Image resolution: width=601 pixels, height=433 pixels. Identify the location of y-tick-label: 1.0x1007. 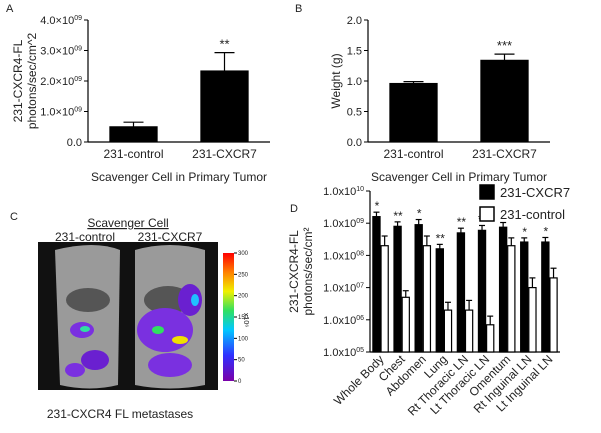
(343, 289).